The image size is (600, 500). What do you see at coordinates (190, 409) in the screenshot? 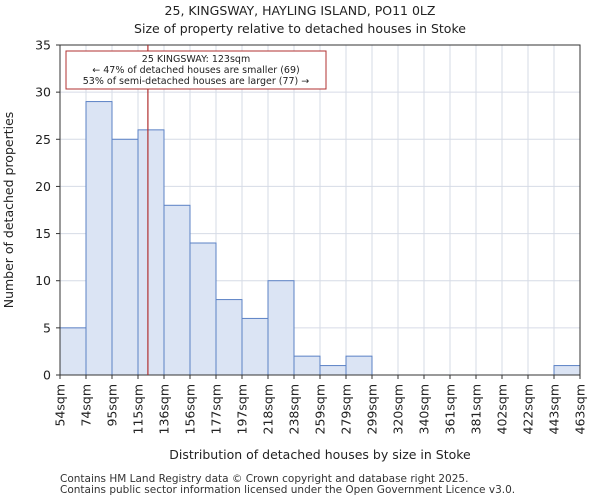
I see `x-tick-label: 156sqm` at bounding box center [190, 409].